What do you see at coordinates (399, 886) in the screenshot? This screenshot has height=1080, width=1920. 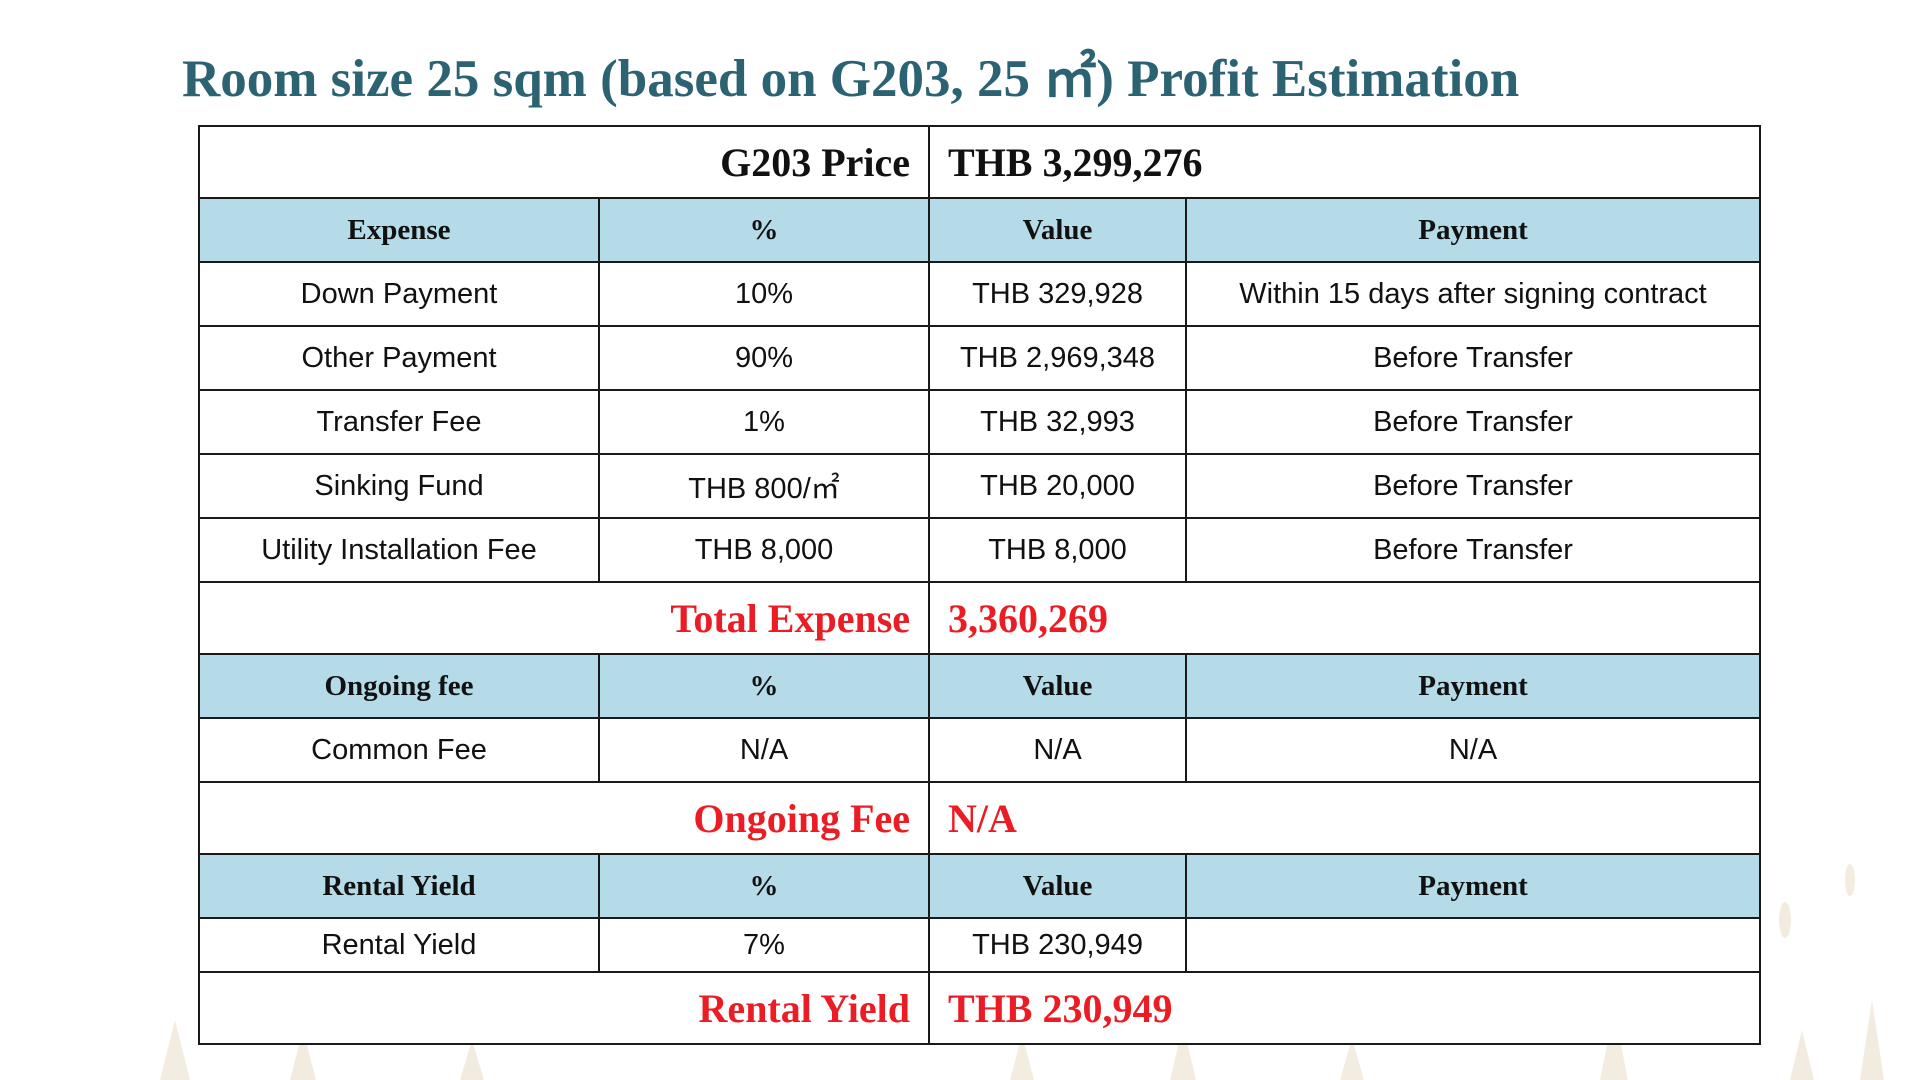 I see `header-cell: Rental Yield` at bounding box center [399, 886].